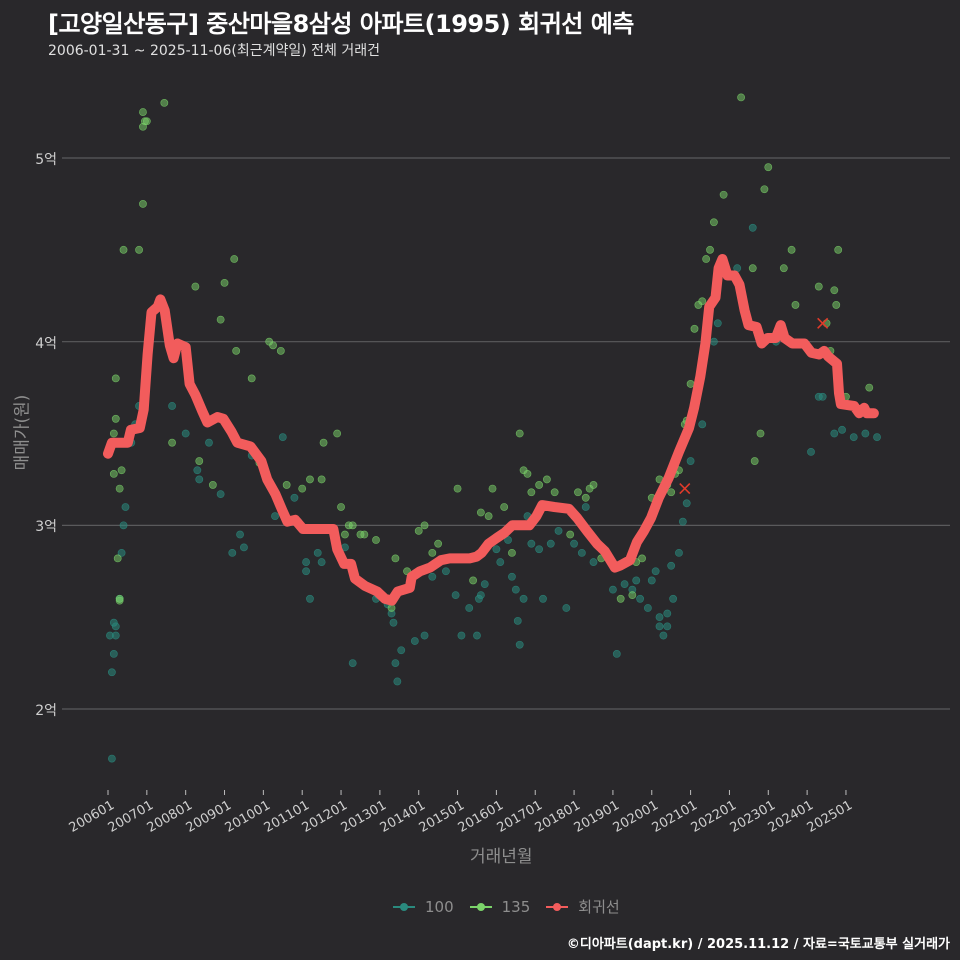  I want to click on y-tick-label: 2억, so click(46, 711).